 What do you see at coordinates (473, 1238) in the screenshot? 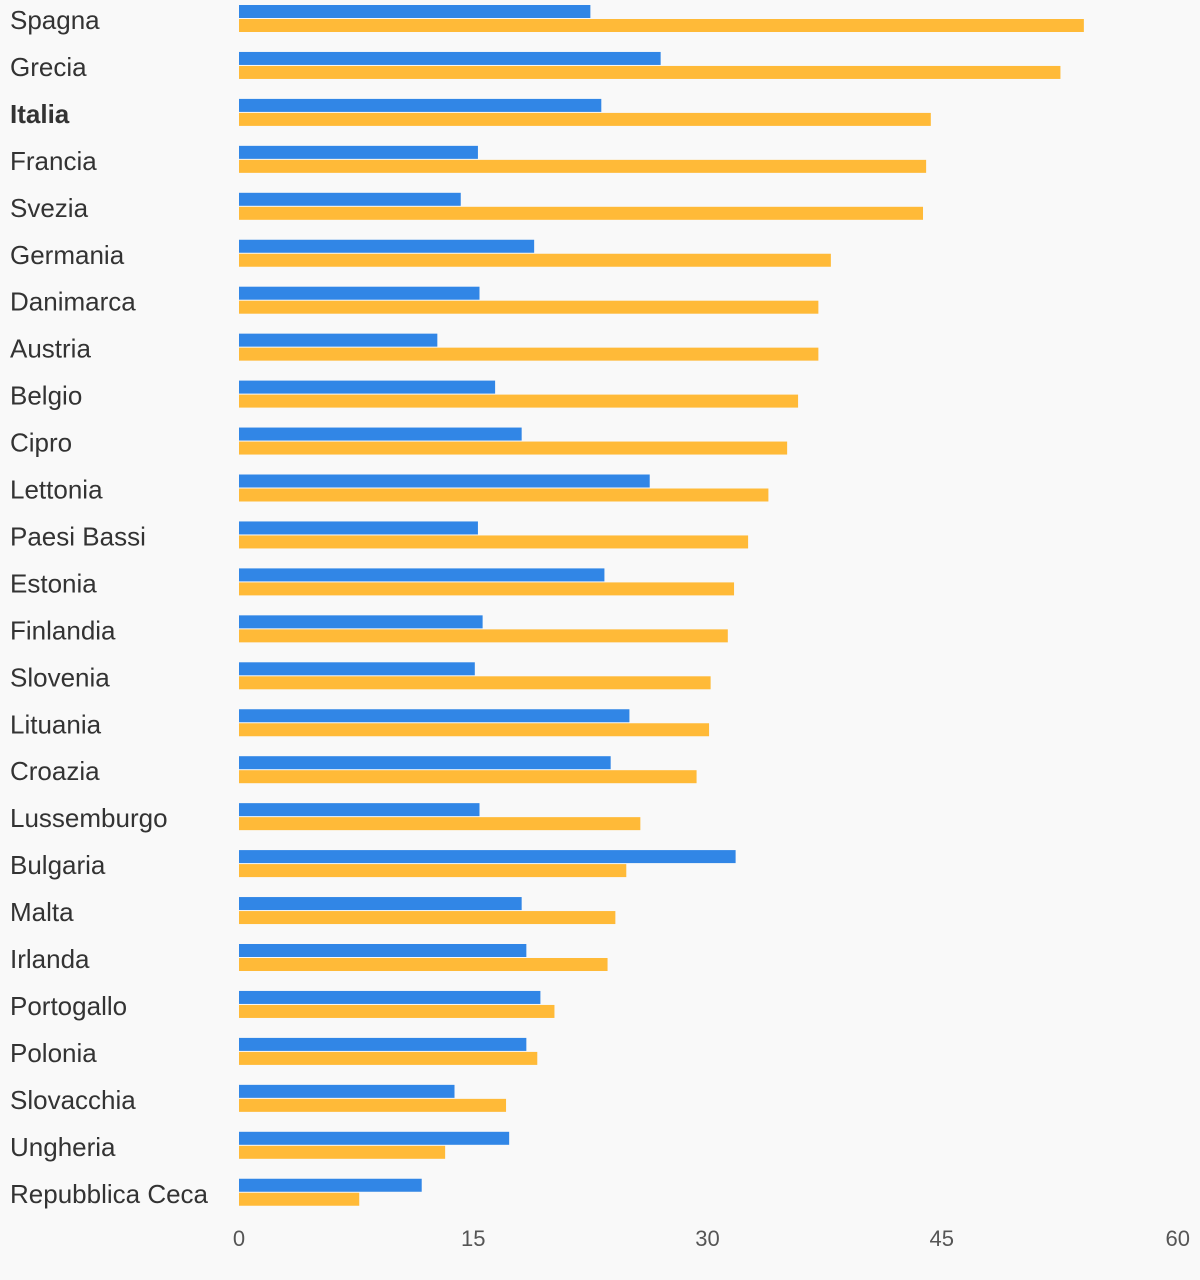
I see `x-tick-label-15: 15` at bounding box center [473, 1238].